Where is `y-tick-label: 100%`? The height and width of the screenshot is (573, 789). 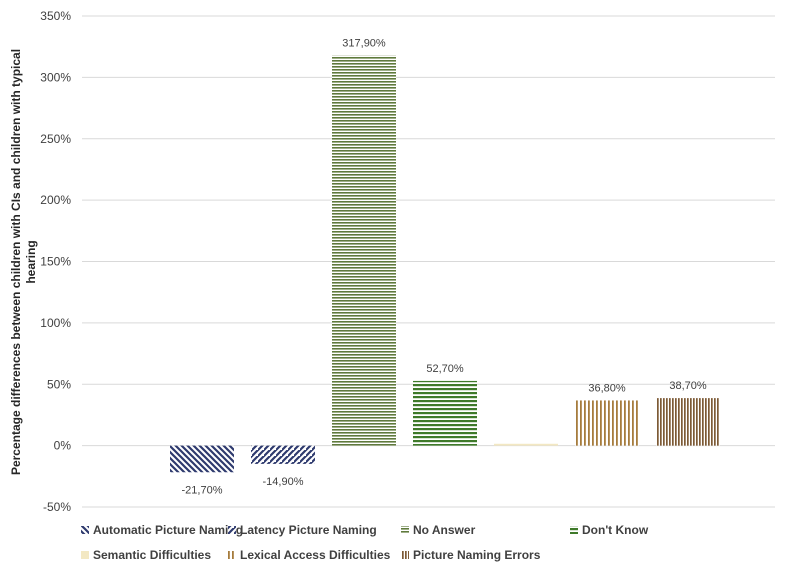 y-tick-label: 100% is located at coordinates (55, 323).